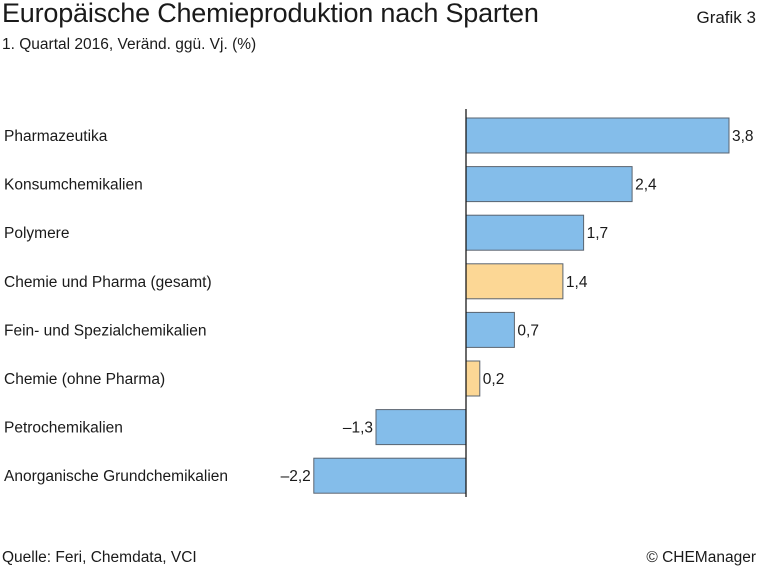 The width and height of the screenshot is (760, 571). Describe the element at coordinates (358, 428) in the screenshot. I see `value-label: –1,3` at that location.